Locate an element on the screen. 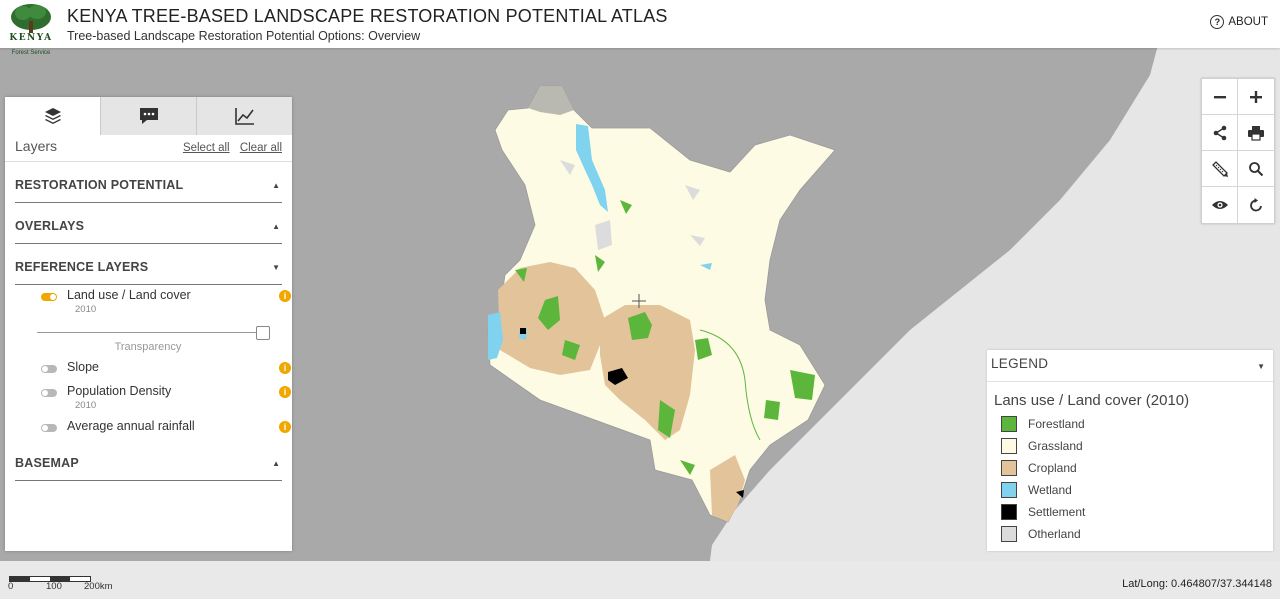 Image resolution: width=1280 pixels, height=599 pixels. print-button is located at coordinates (1256, 133).